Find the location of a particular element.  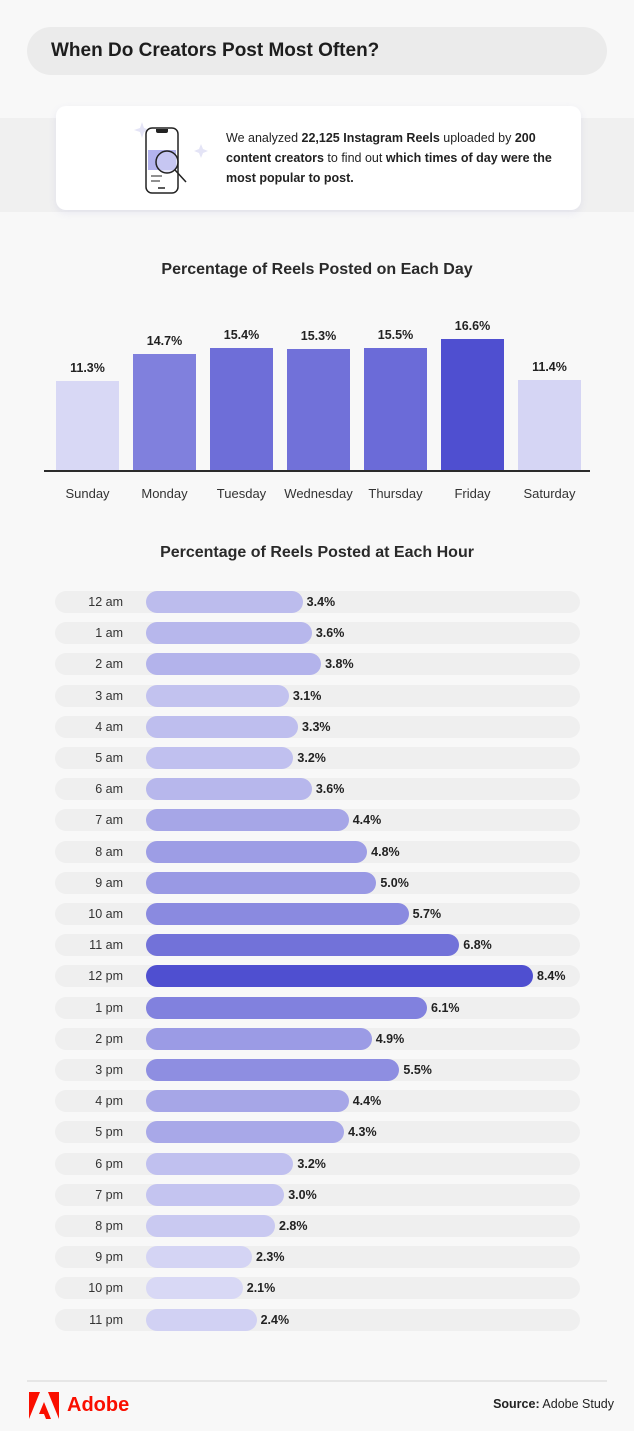

hour-value-label: 4.8% is located at coordinates (385, 851).